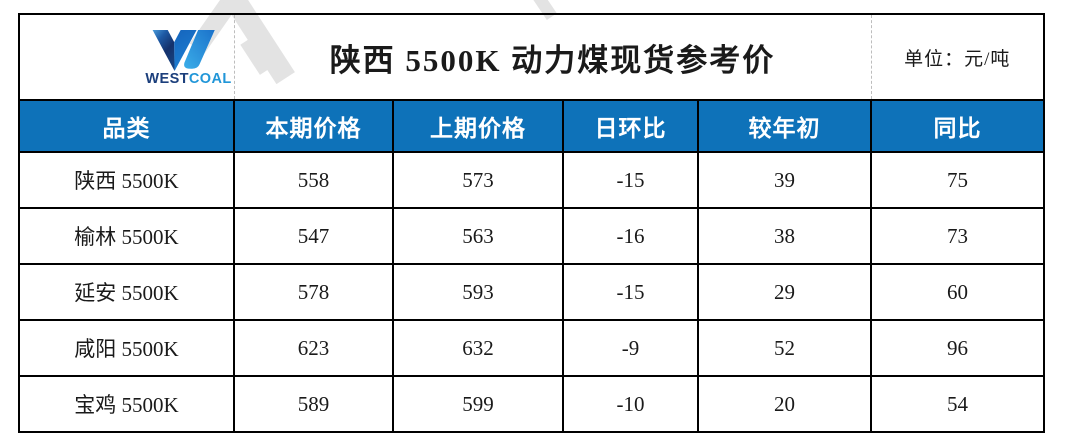 Image resolution: width=1067 pixels, height=437 pixels. What do you see at coordinates (957, 348) in the screenshot?
I see `value-cell: 96` at bounding box center [957, 348].